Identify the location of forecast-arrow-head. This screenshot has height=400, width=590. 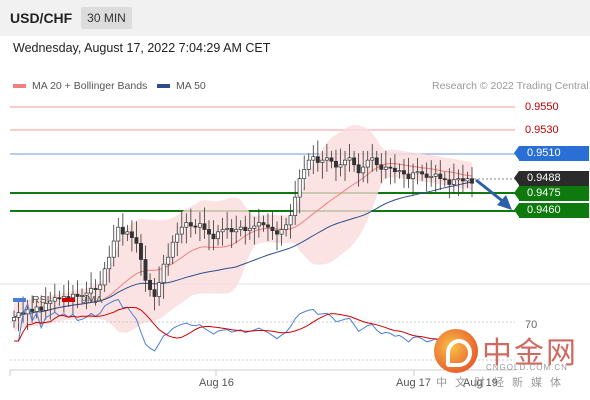
(504, 202).